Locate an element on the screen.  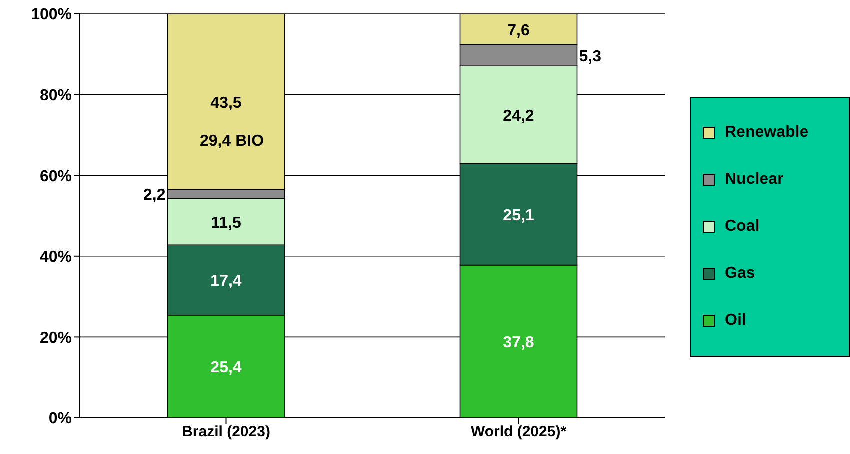
data-label: 24,2 is located at coordinates (518, 116).